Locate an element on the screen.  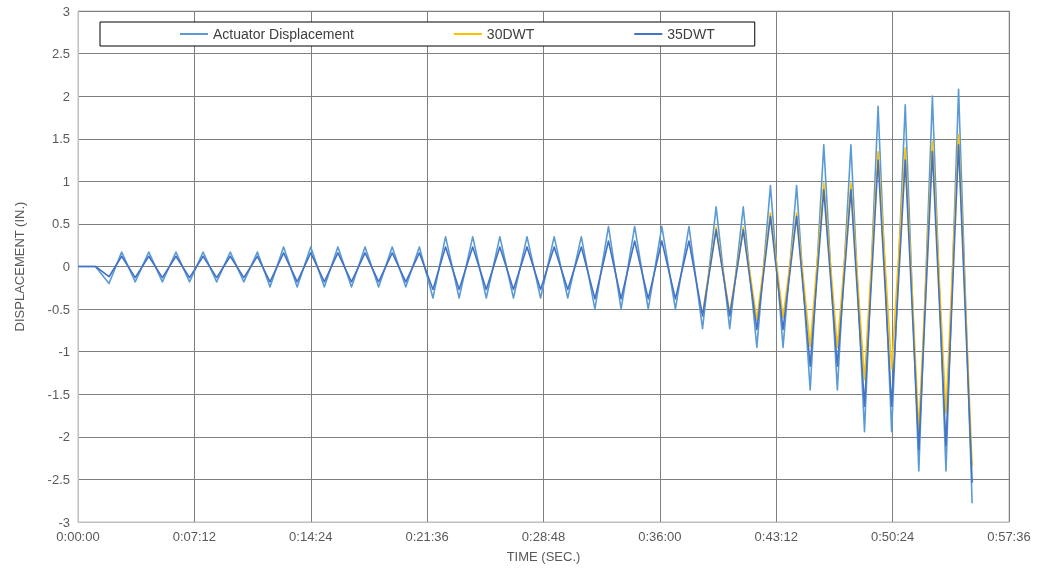
x-axis-title: TIME (SEC.) is located at coordinates (543, 556).